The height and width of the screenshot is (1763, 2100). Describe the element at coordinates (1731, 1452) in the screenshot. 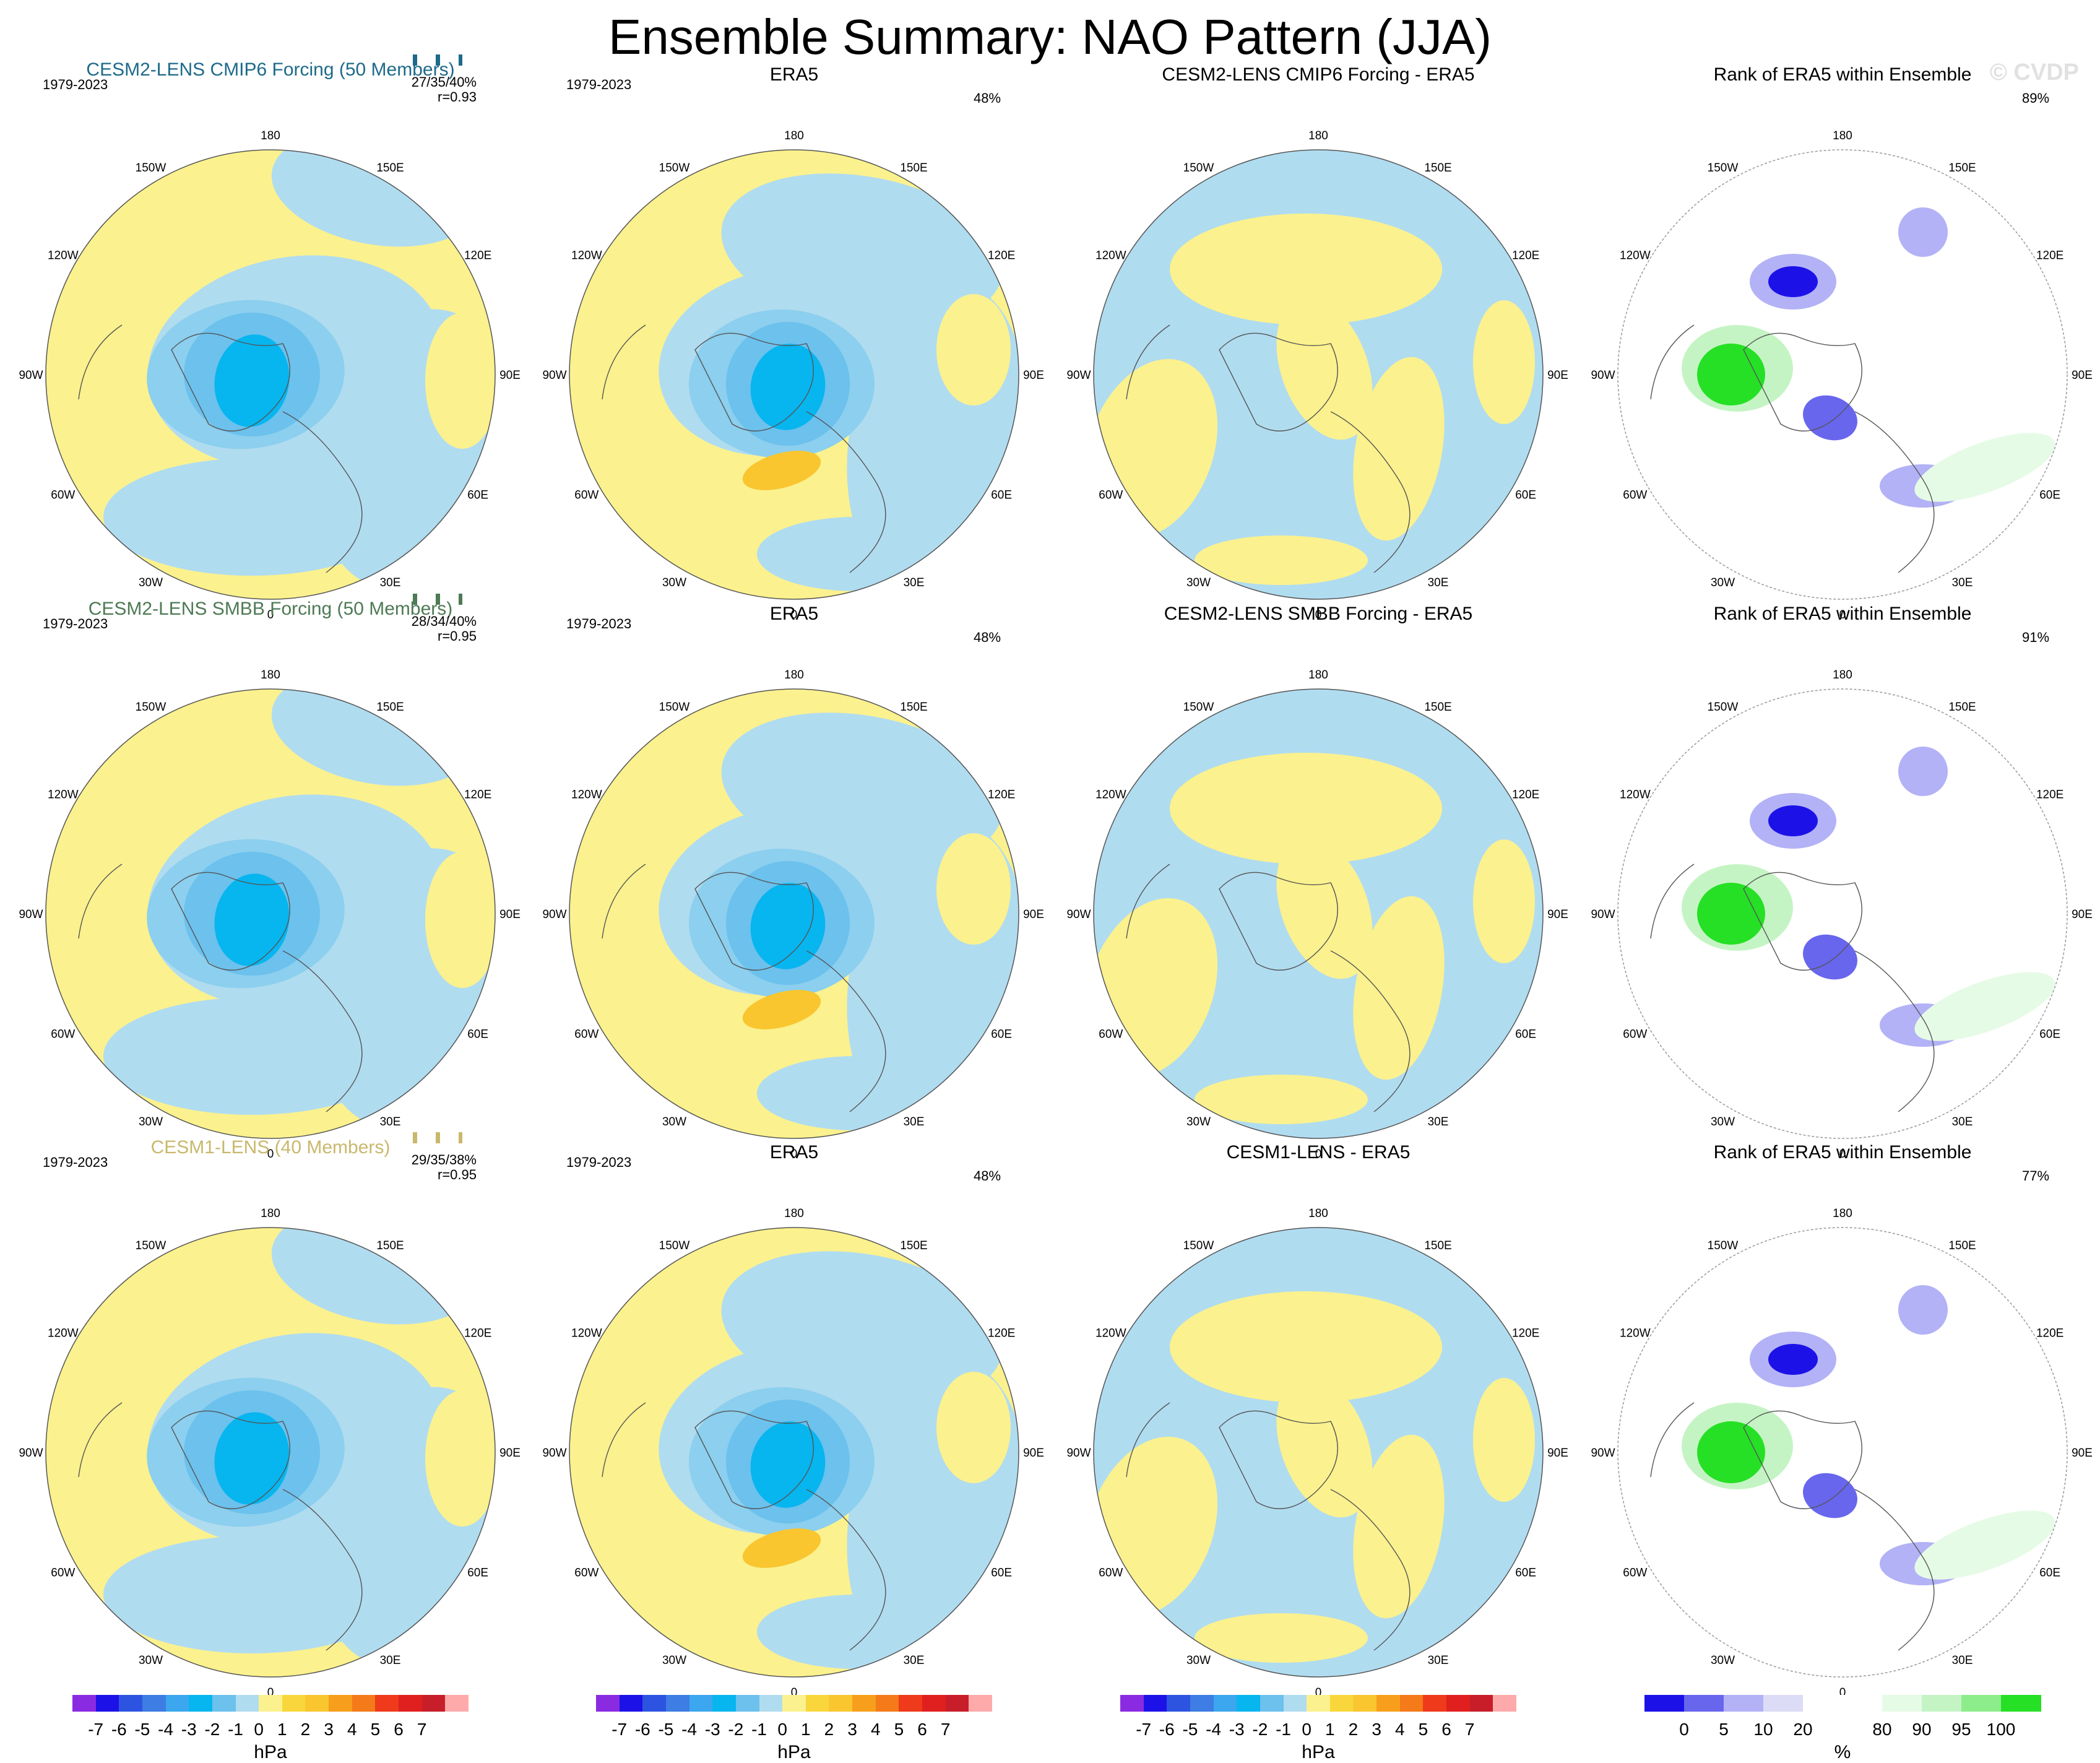

I see `rank-top-region` at that location.